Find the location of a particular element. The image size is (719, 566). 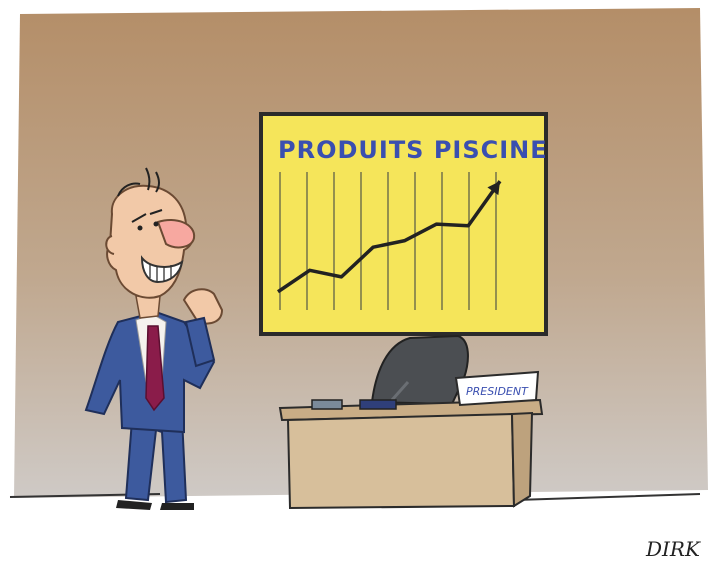

nameplate-text: PRESIDENT is located at coordinates (497, 391).